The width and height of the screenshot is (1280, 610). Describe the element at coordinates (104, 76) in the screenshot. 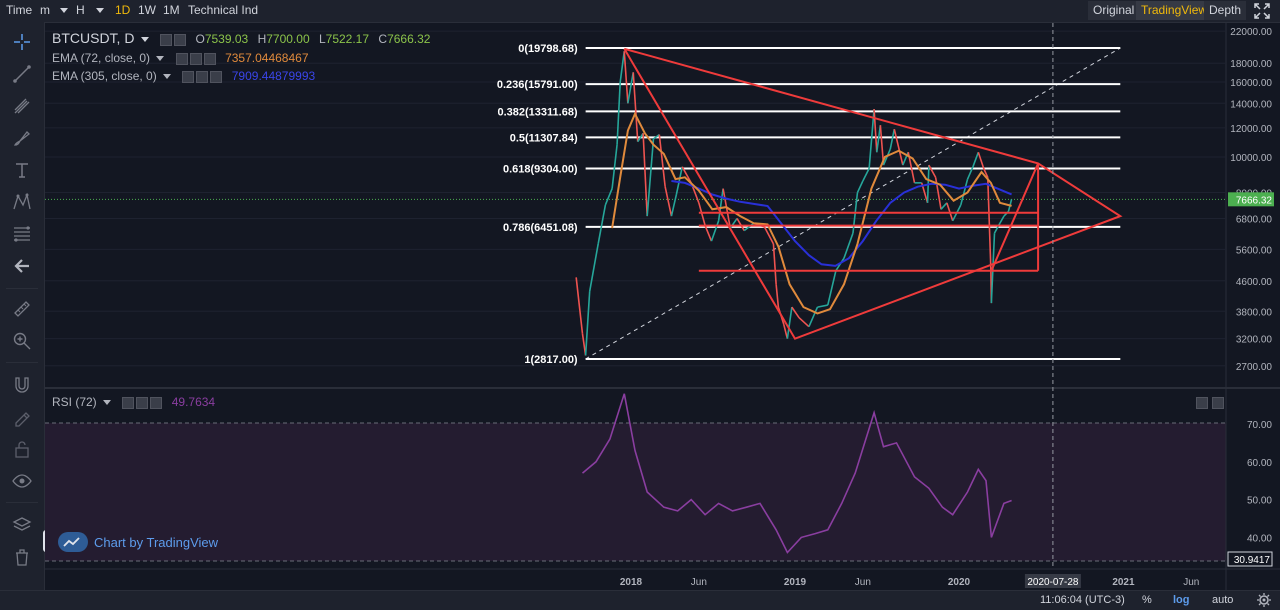

I see `ema2-label: EMA (305, close, 0)` at that location.